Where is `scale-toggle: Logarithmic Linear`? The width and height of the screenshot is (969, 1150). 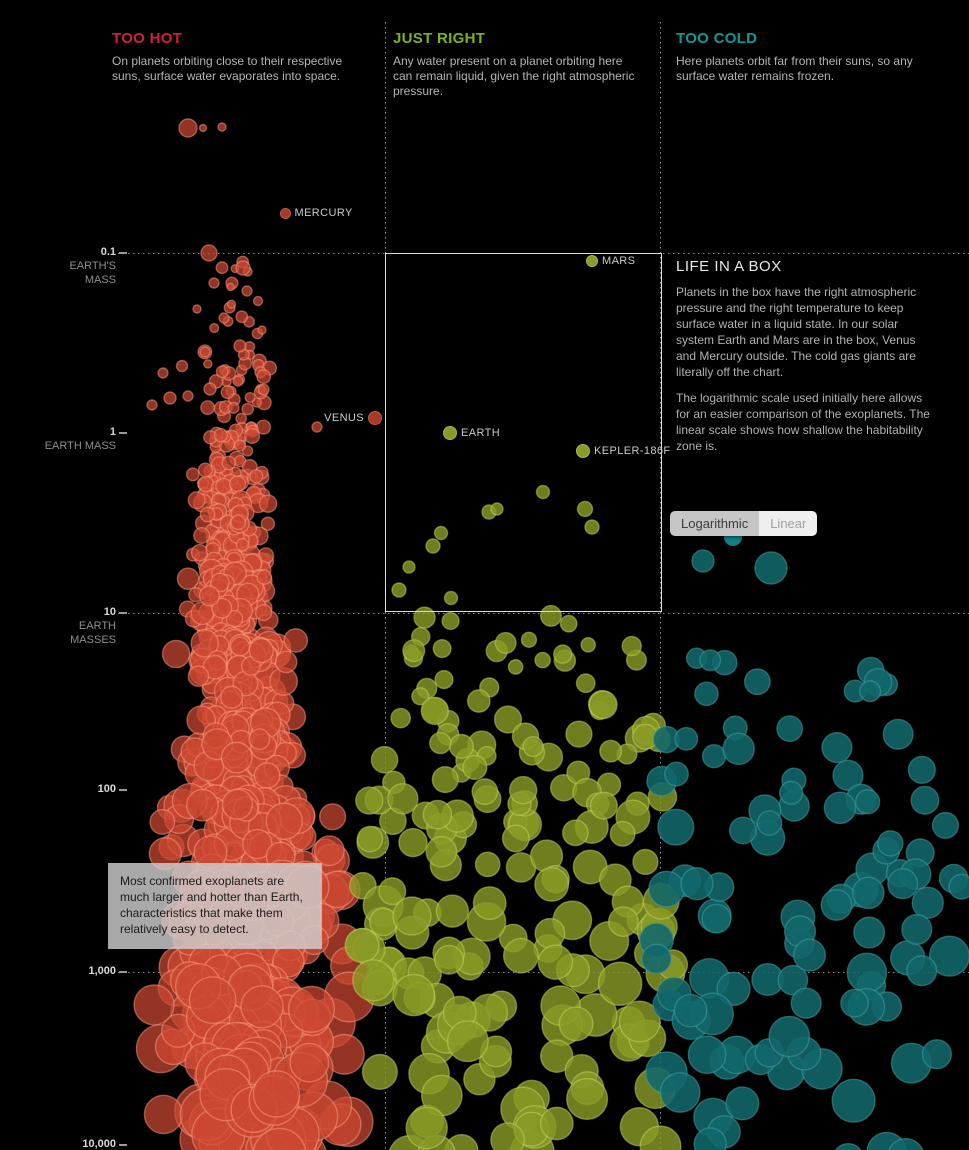
scale-toggle: Logarithmic Linear is located at coordinates (744, 528).